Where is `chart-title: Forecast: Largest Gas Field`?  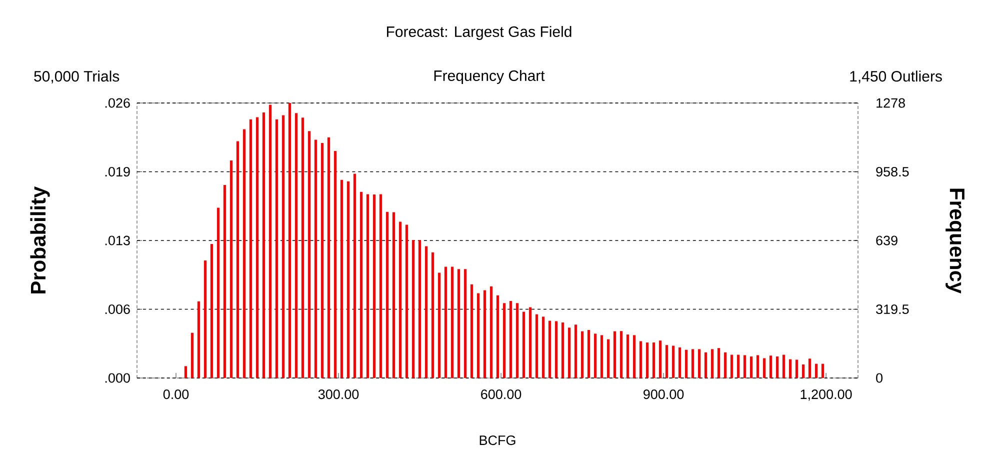
chart-title: Forecast: Largest Gas Field is located at coordinates (479, 33).